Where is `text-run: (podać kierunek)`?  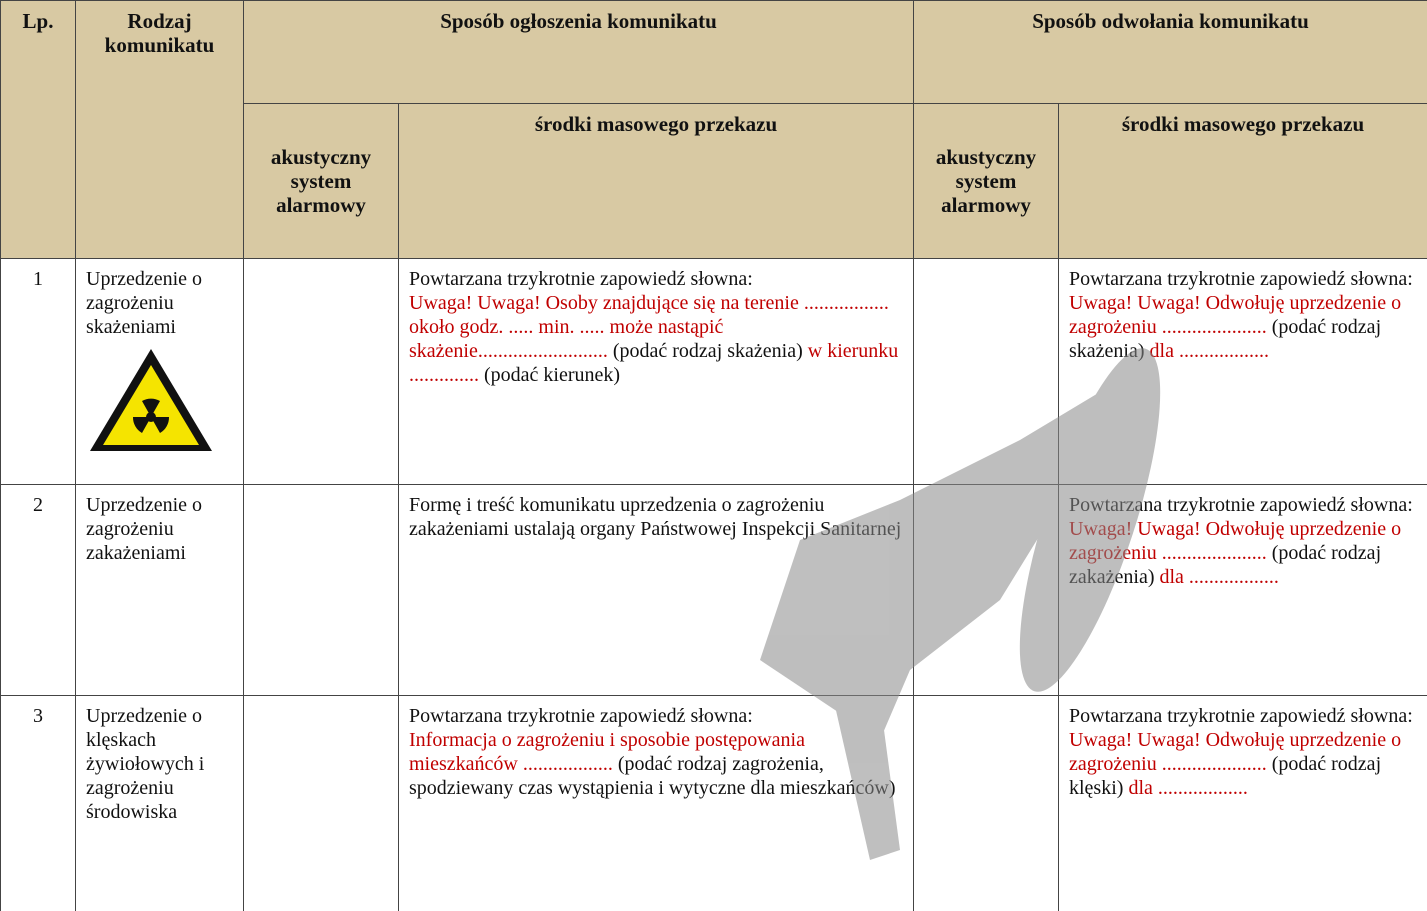 text-run: (podać kierunek) is located at coordinates (550, 375).